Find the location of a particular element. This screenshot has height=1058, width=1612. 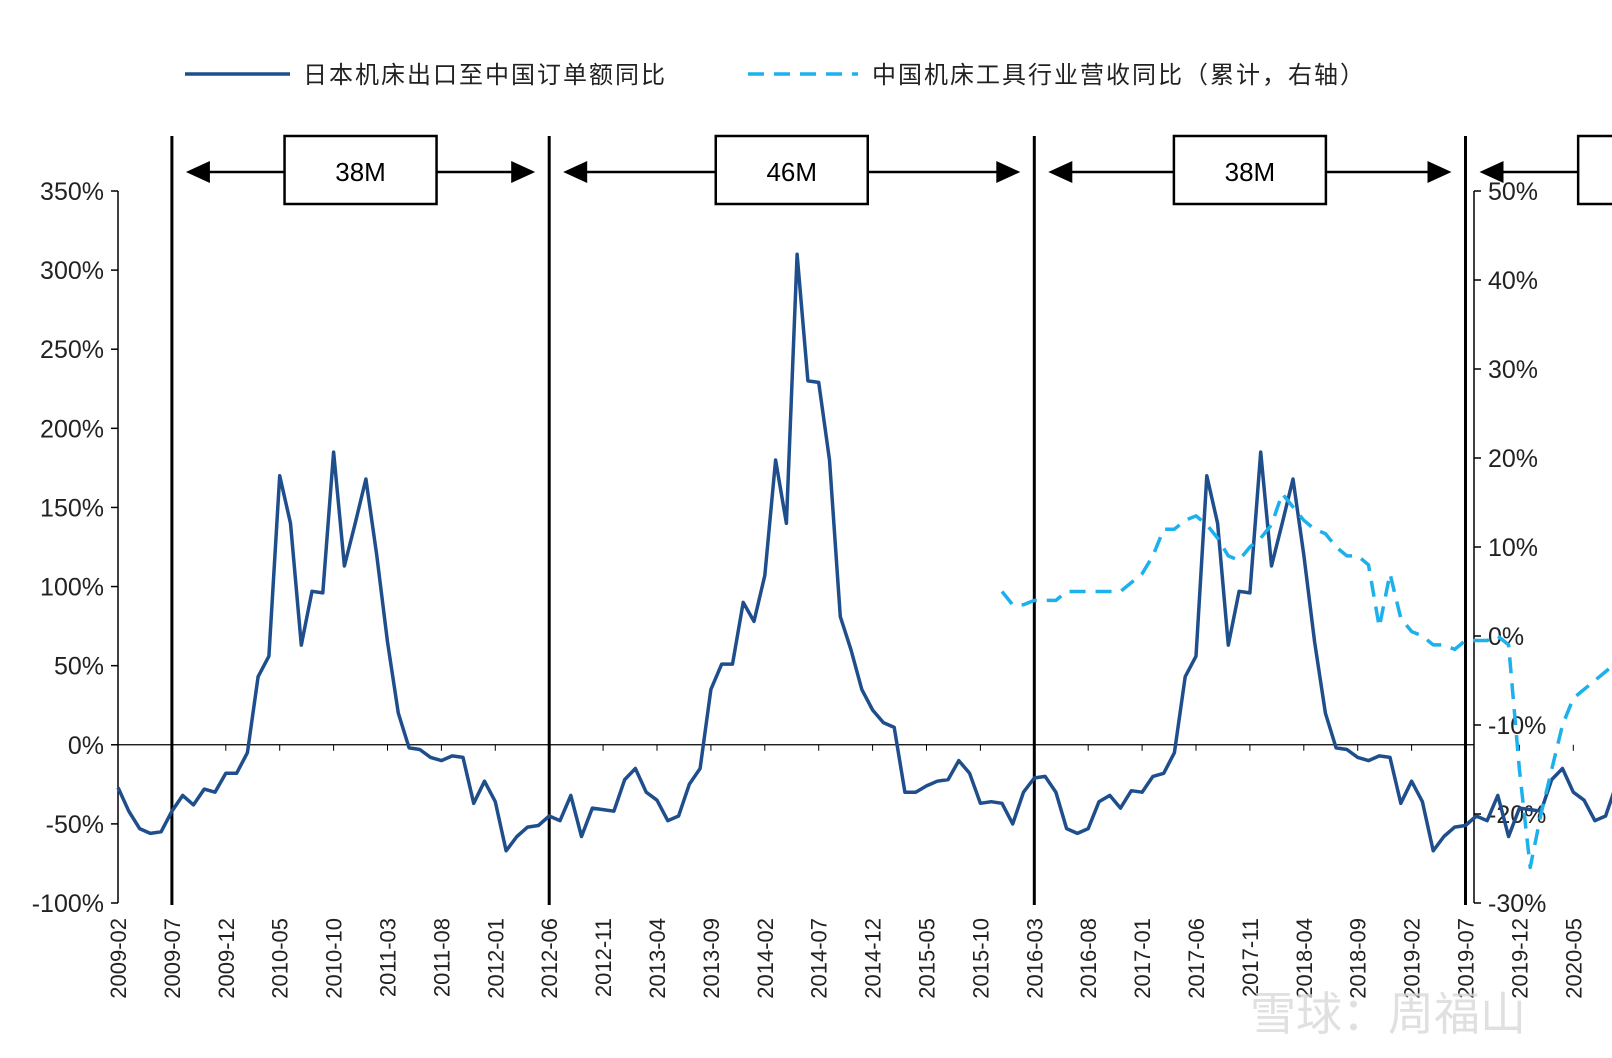

y-right-tick-label: -30% is located at coordinates (1517, 904).